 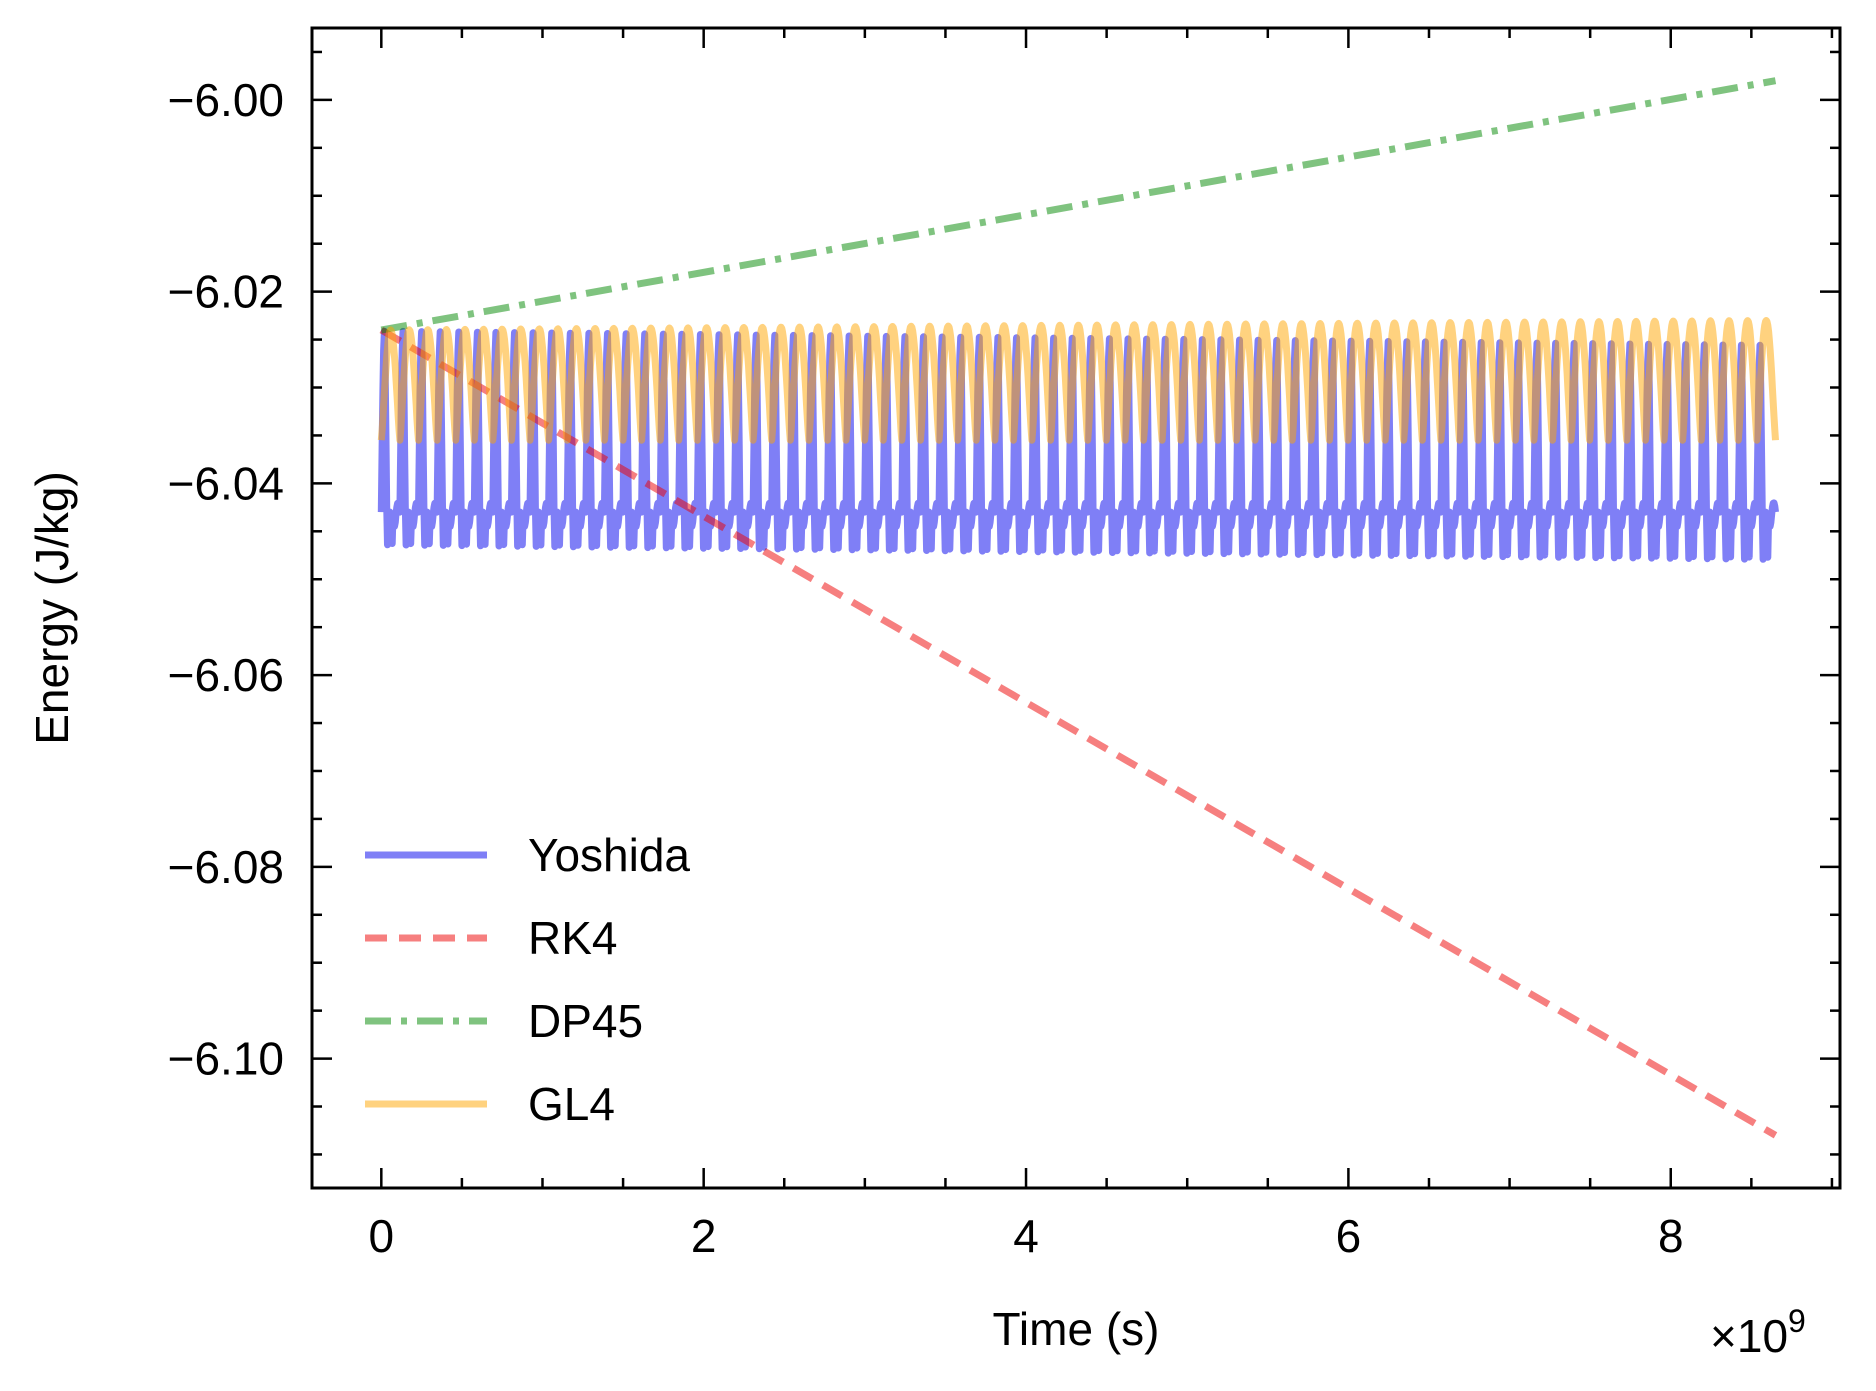 I want to click on x-tick-label: 6, so click(x=1349, y=1236).